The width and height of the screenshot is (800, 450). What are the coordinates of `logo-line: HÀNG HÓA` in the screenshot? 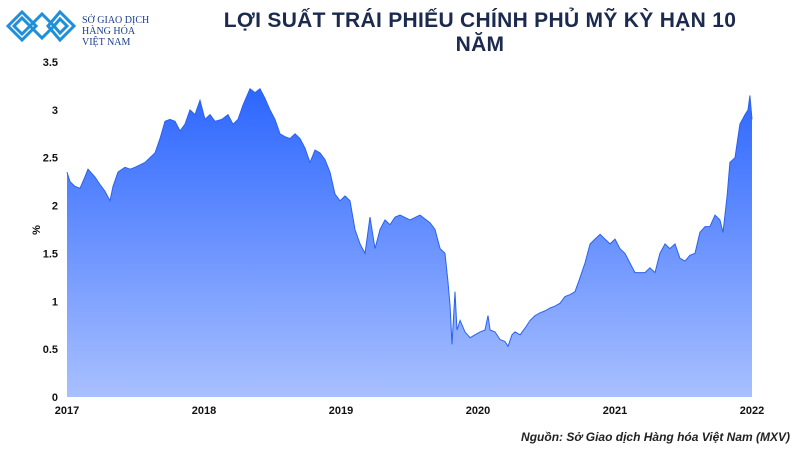 It's located at (109, 31).